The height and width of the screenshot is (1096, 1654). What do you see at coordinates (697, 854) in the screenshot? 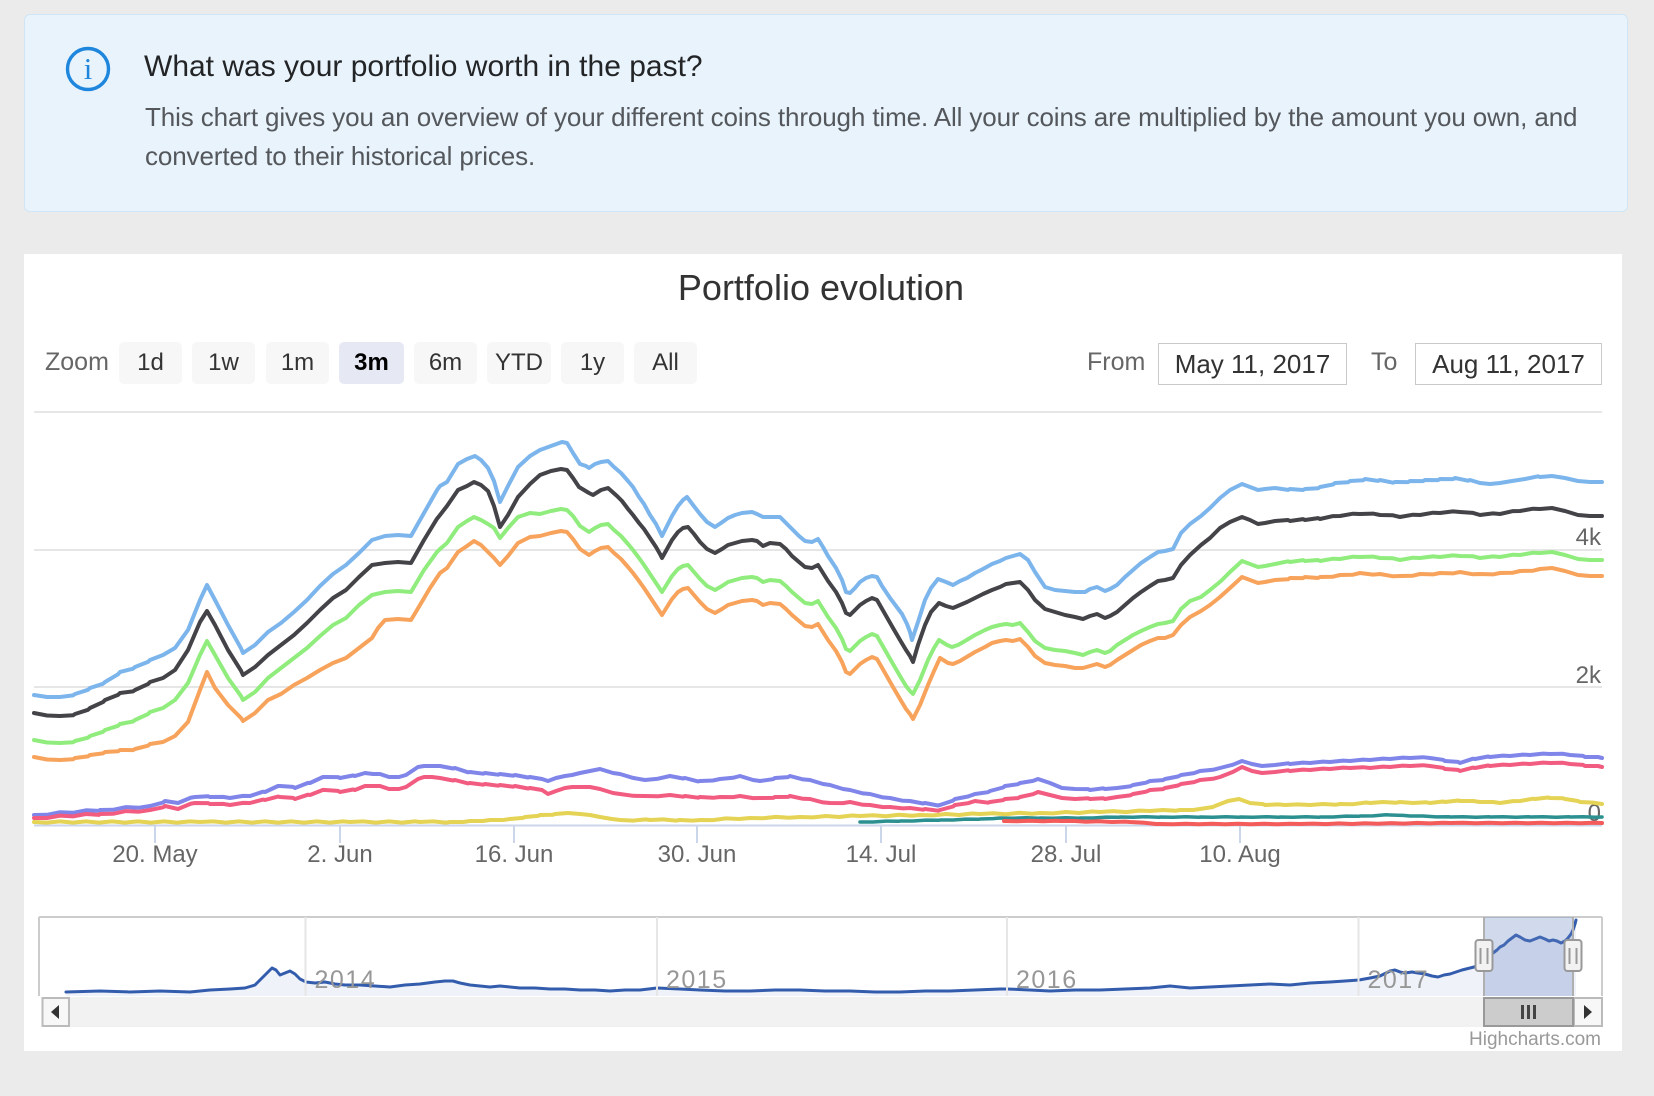
I see `svg-text: 30. Jun` at bounding box center [697, 854].